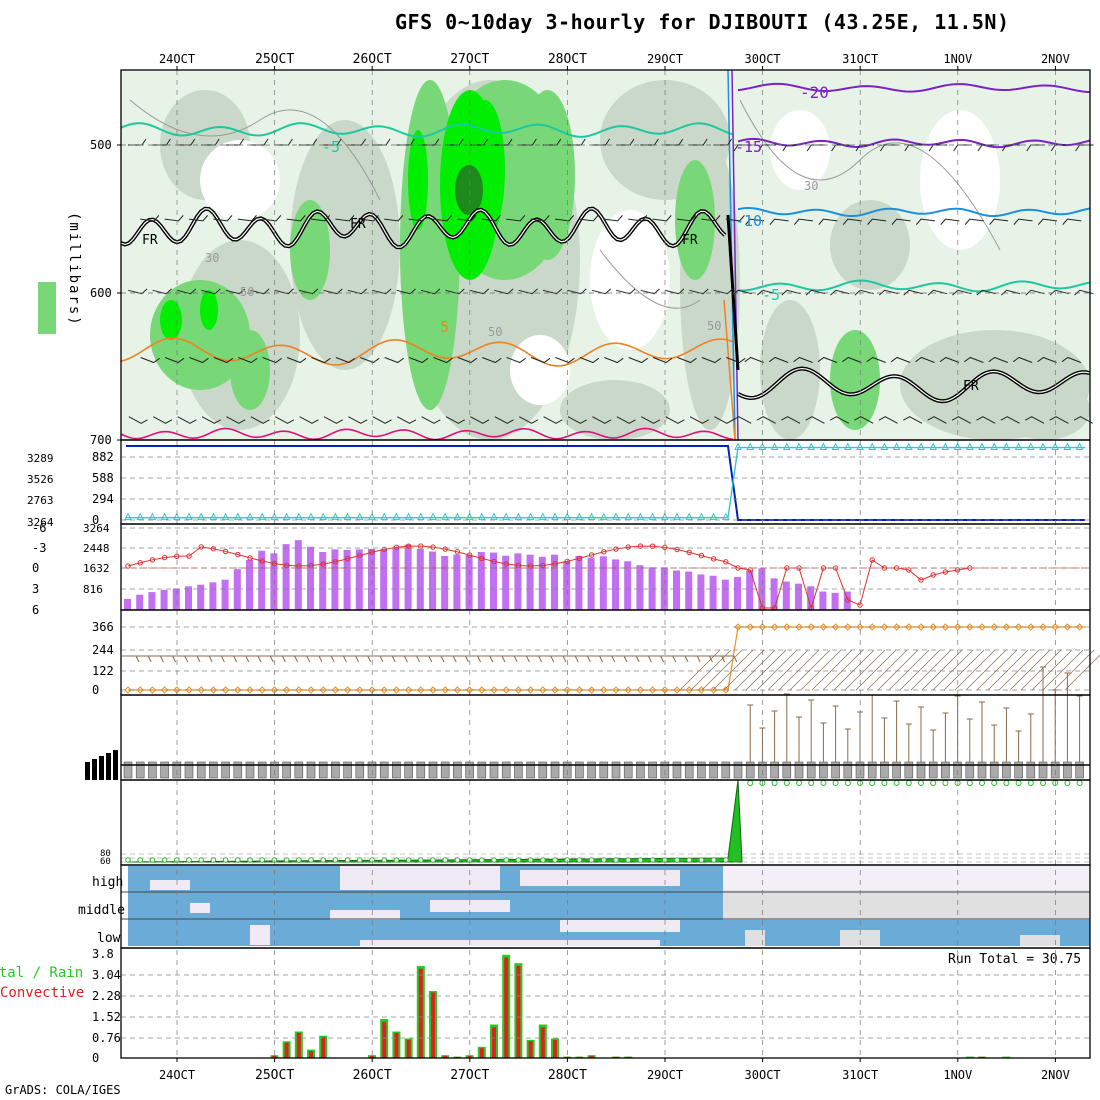 This screenshot has width=1100, height=1100. What do you see at coordinates (567, 1075) in the screenshot?
I see `x-tick-label-bottom: 28OCT` at bounding box center [567, 1075].